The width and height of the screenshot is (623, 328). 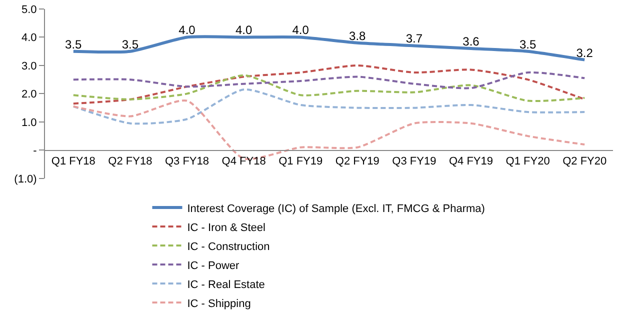 I want to click on y-tick-label: 3.0, so click(x=29, y=66).